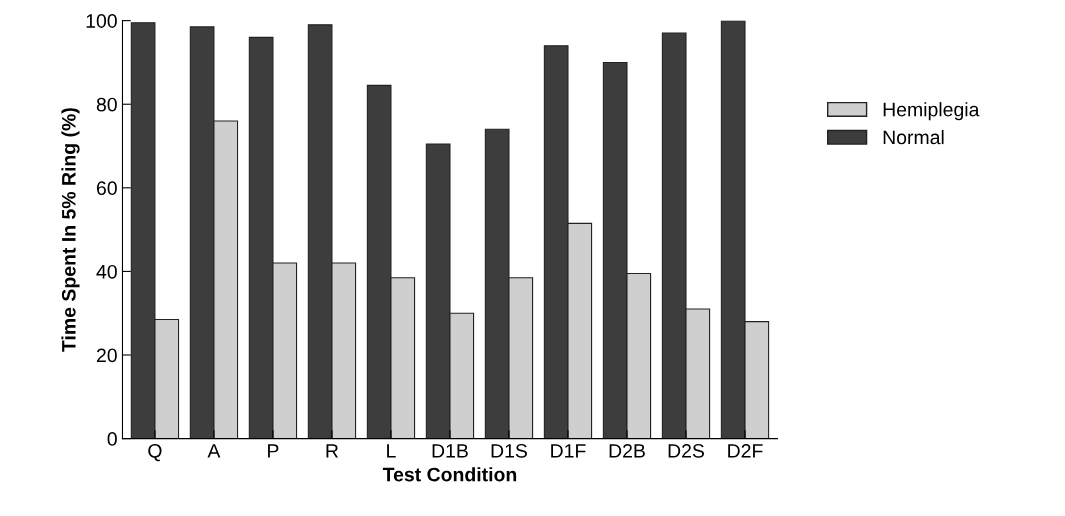  I want to click on x-tick-label: P, so click(273, 451).